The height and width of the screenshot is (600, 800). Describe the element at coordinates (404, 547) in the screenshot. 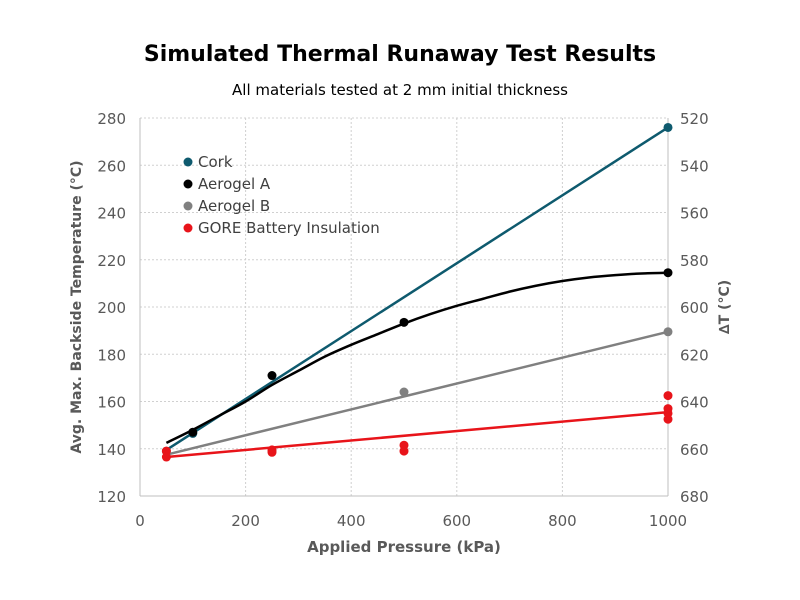

I see `x-axis-label: Applied Pressure (kPa)` at that location.